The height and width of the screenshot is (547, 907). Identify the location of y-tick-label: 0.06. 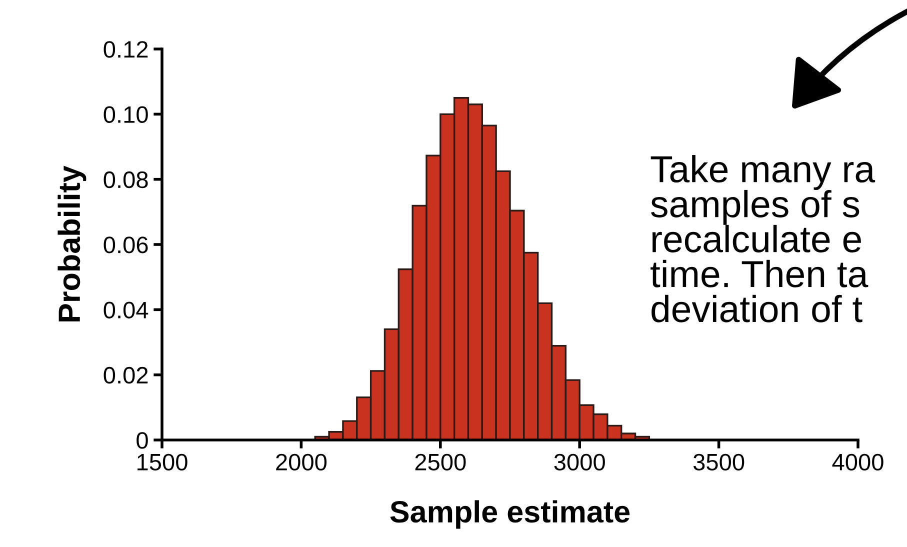
(126, 245).